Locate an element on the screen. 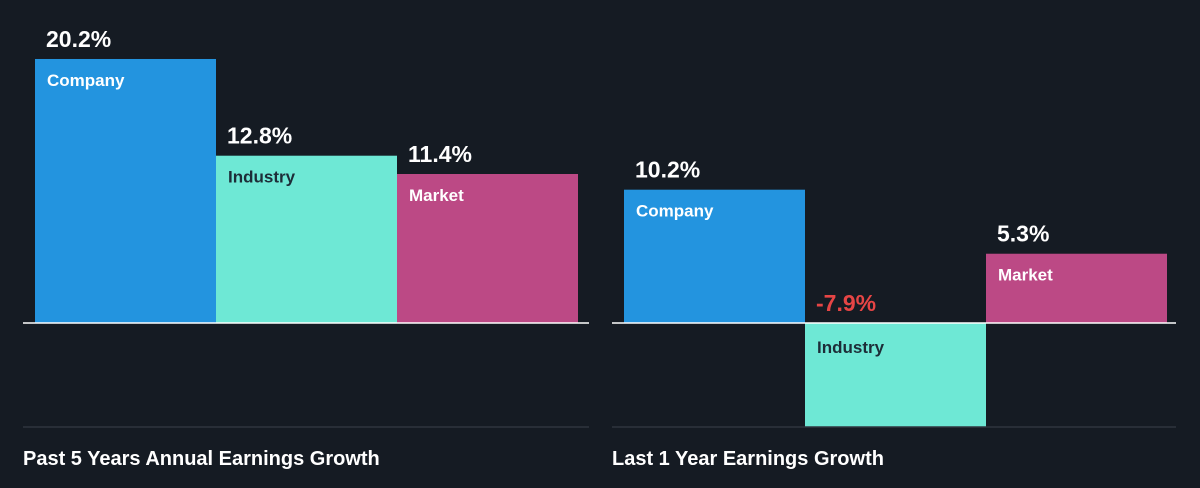  value-label-industry: 12.8% is located at coordinates (259, 136).